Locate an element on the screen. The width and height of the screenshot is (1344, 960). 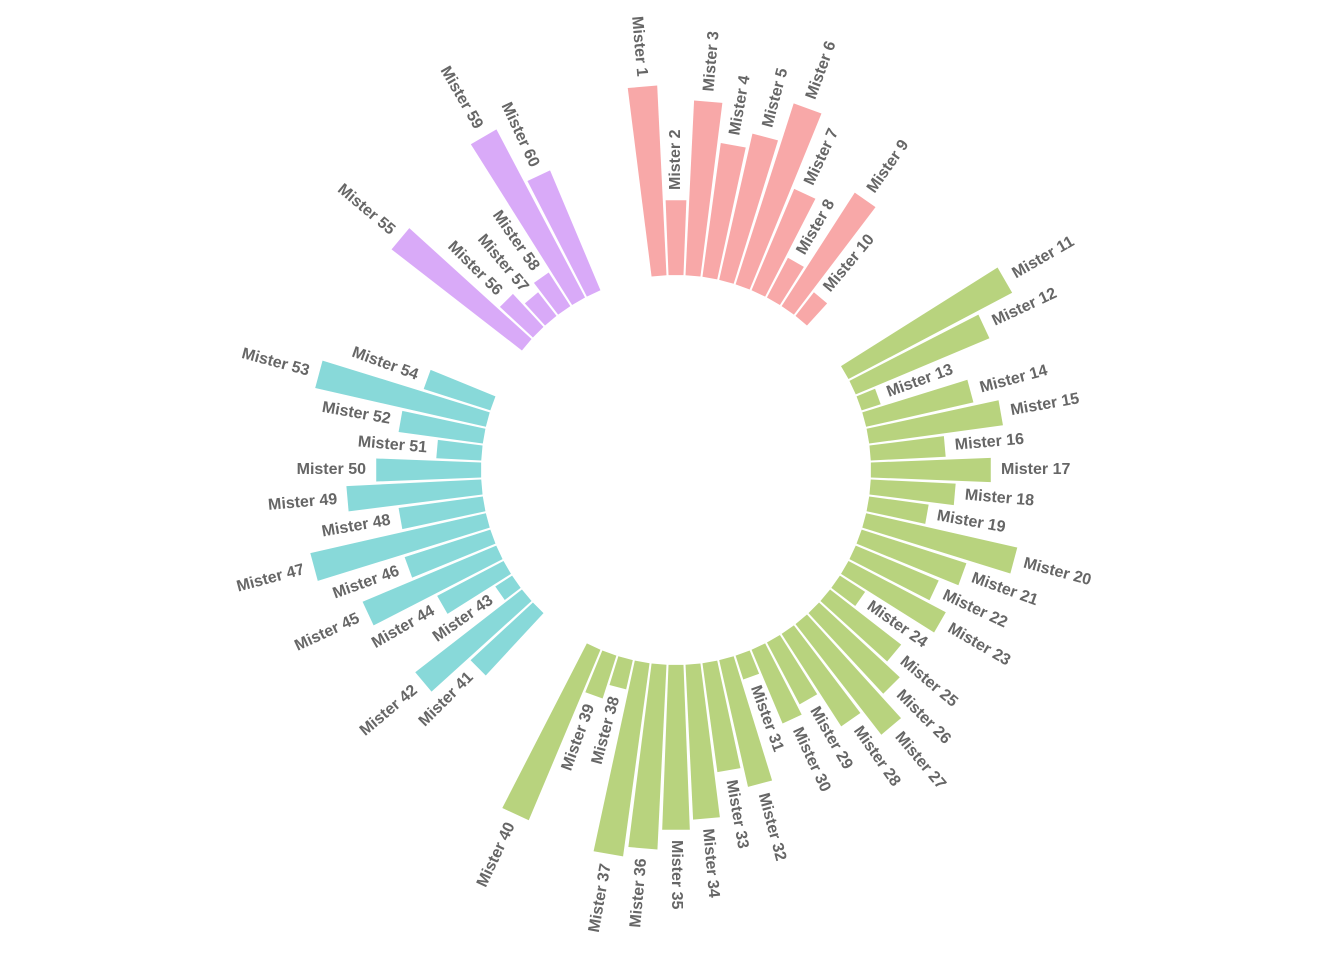
bar-label: Mister 34 is located at coordinates (710, 863).